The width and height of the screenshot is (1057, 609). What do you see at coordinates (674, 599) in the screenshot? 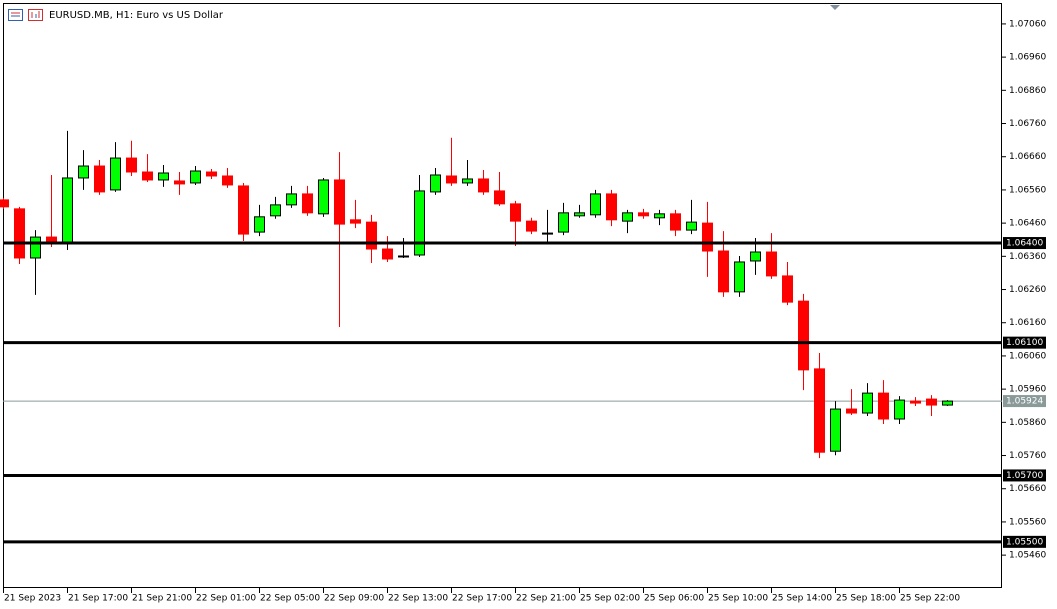
I see `x-tick-label: 25 Sep 06:00` at bounding box center [674, 599].